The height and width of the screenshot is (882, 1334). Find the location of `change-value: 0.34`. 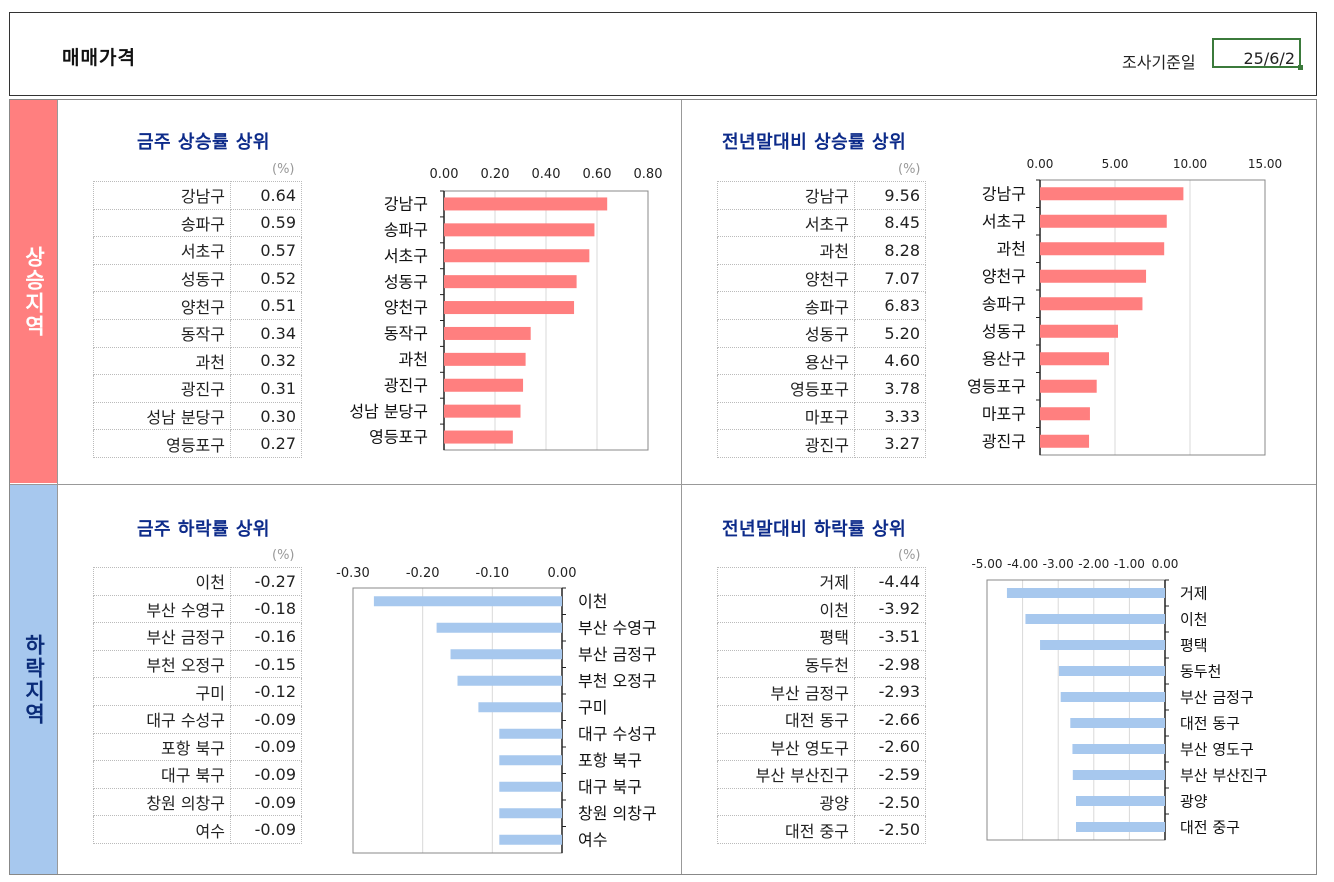

change-value: 0.34 is located at coordinates (266, 333).